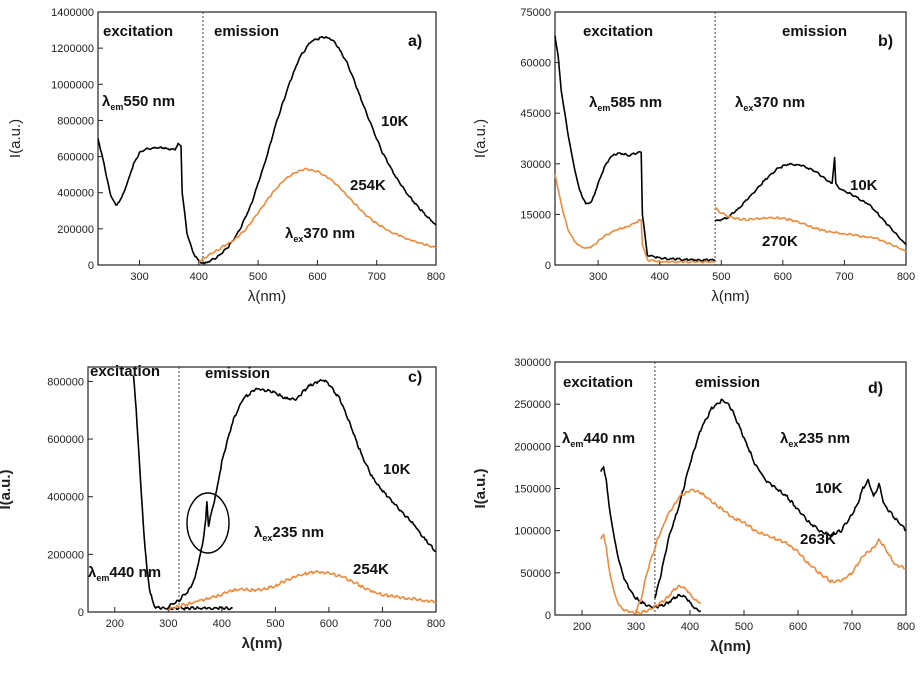 The image size is (920, 673). Describe the element at coordinates (780, 241) in the screenshot. I see `series-label-270K: 270K` at that location.